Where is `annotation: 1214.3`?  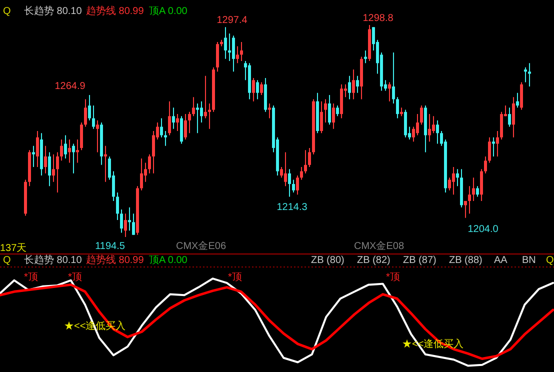
annotation: 1214.3 is located at coordinates (292, 207).